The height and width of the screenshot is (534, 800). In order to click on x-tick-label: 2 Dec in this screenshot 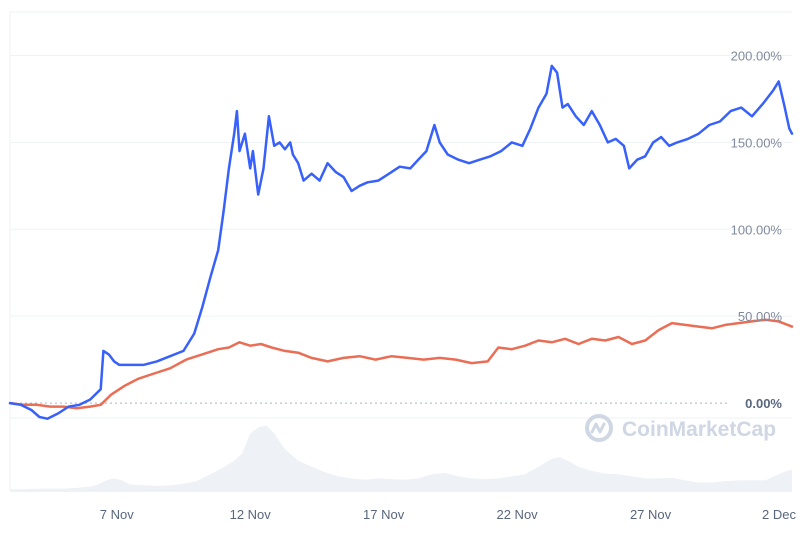, I will do `click(779, 514)`.